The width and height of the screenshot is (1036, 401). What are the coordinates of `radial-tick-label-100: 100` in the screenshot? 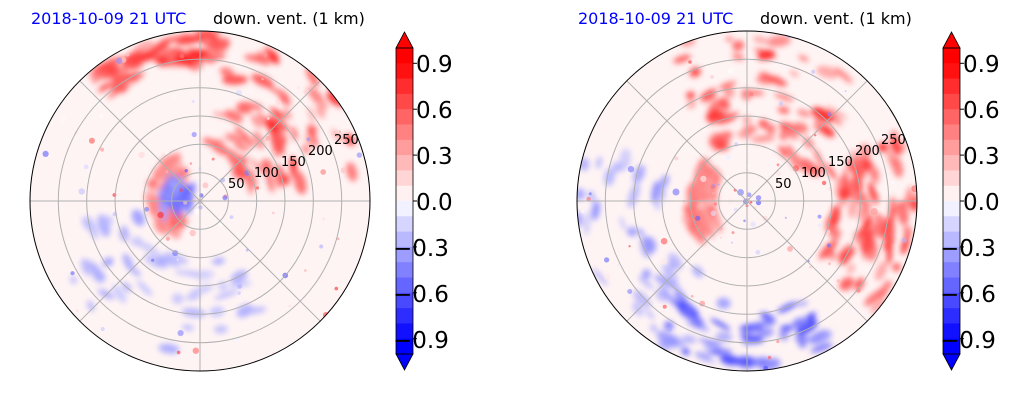 It's located at (813, 173).